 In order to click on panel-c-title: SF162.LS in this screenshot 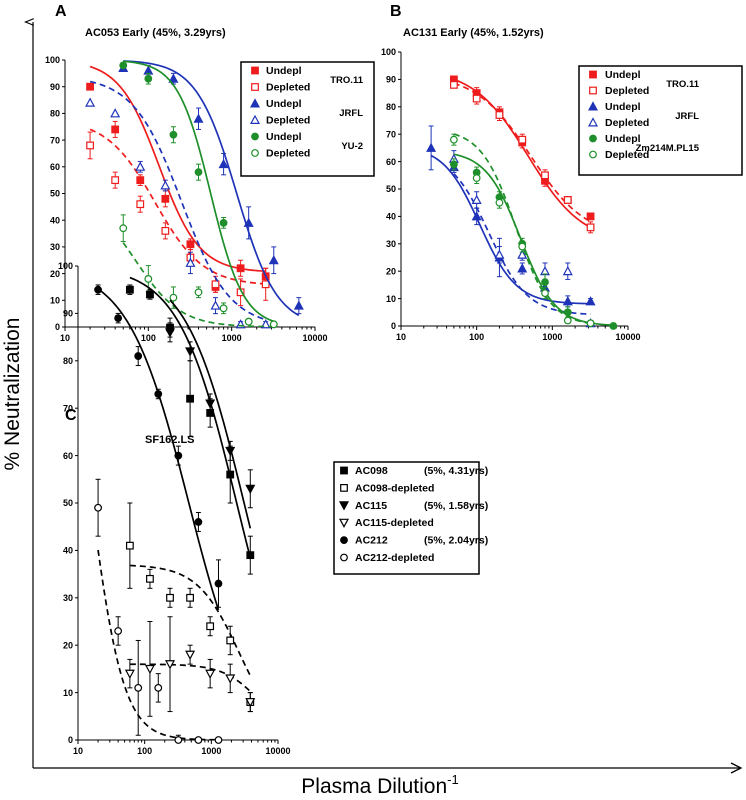, I will do `click(170, 440)`.